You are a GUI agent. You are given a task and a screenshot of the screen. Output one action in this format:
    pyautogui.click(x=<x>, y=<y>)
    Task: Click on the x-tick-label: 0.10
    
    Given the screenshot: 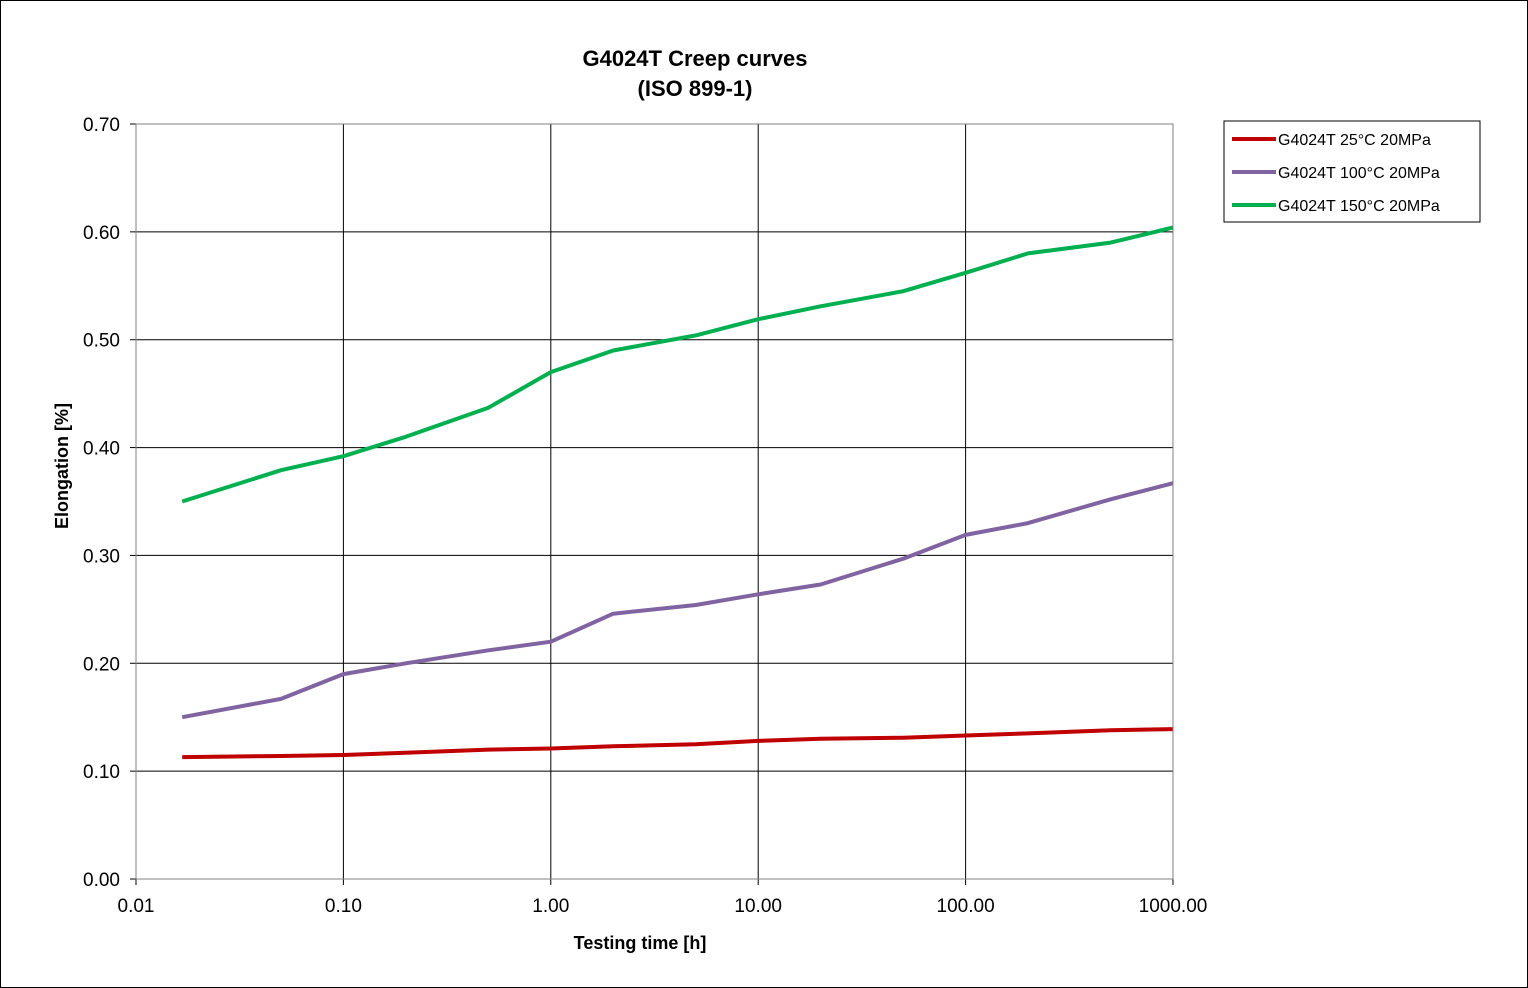 What is the action you would take?
    pyautogui.click(x=343, y=906)
    